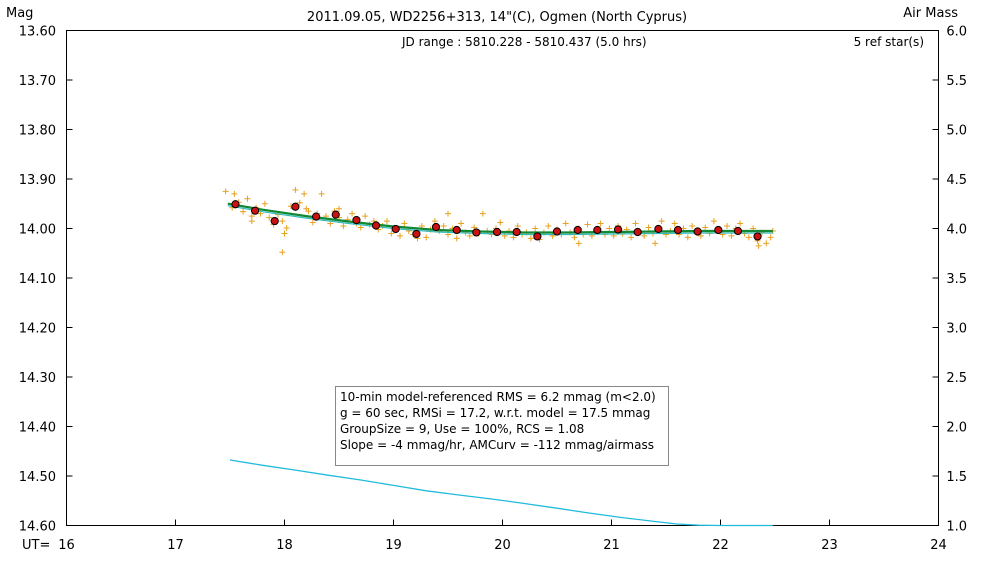 This screenshot has width=986, height=564. I want to click on y-right-tick-label: 1.0, so click(956, 527).